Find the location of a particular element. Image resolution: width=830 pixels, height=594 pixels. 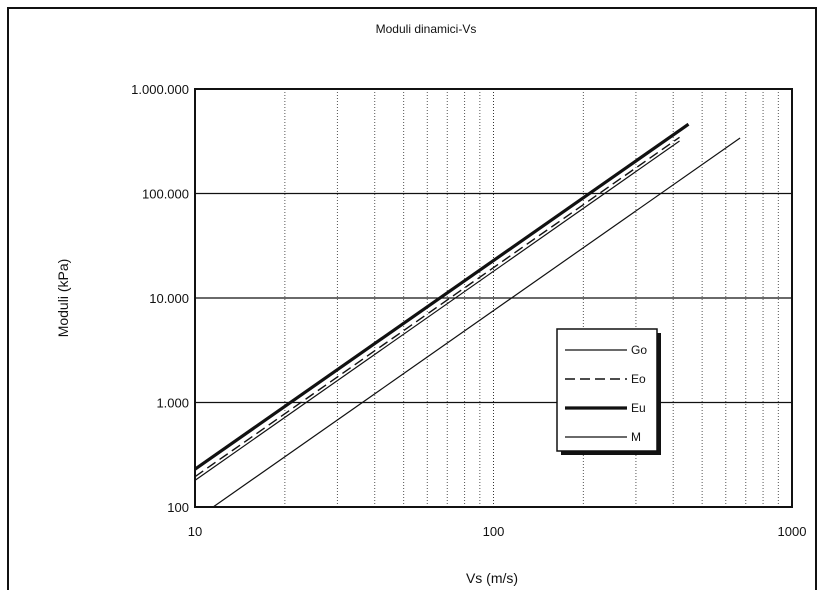

x-tick-labels: 10 100 1000 is located at coordinates (497, 531).